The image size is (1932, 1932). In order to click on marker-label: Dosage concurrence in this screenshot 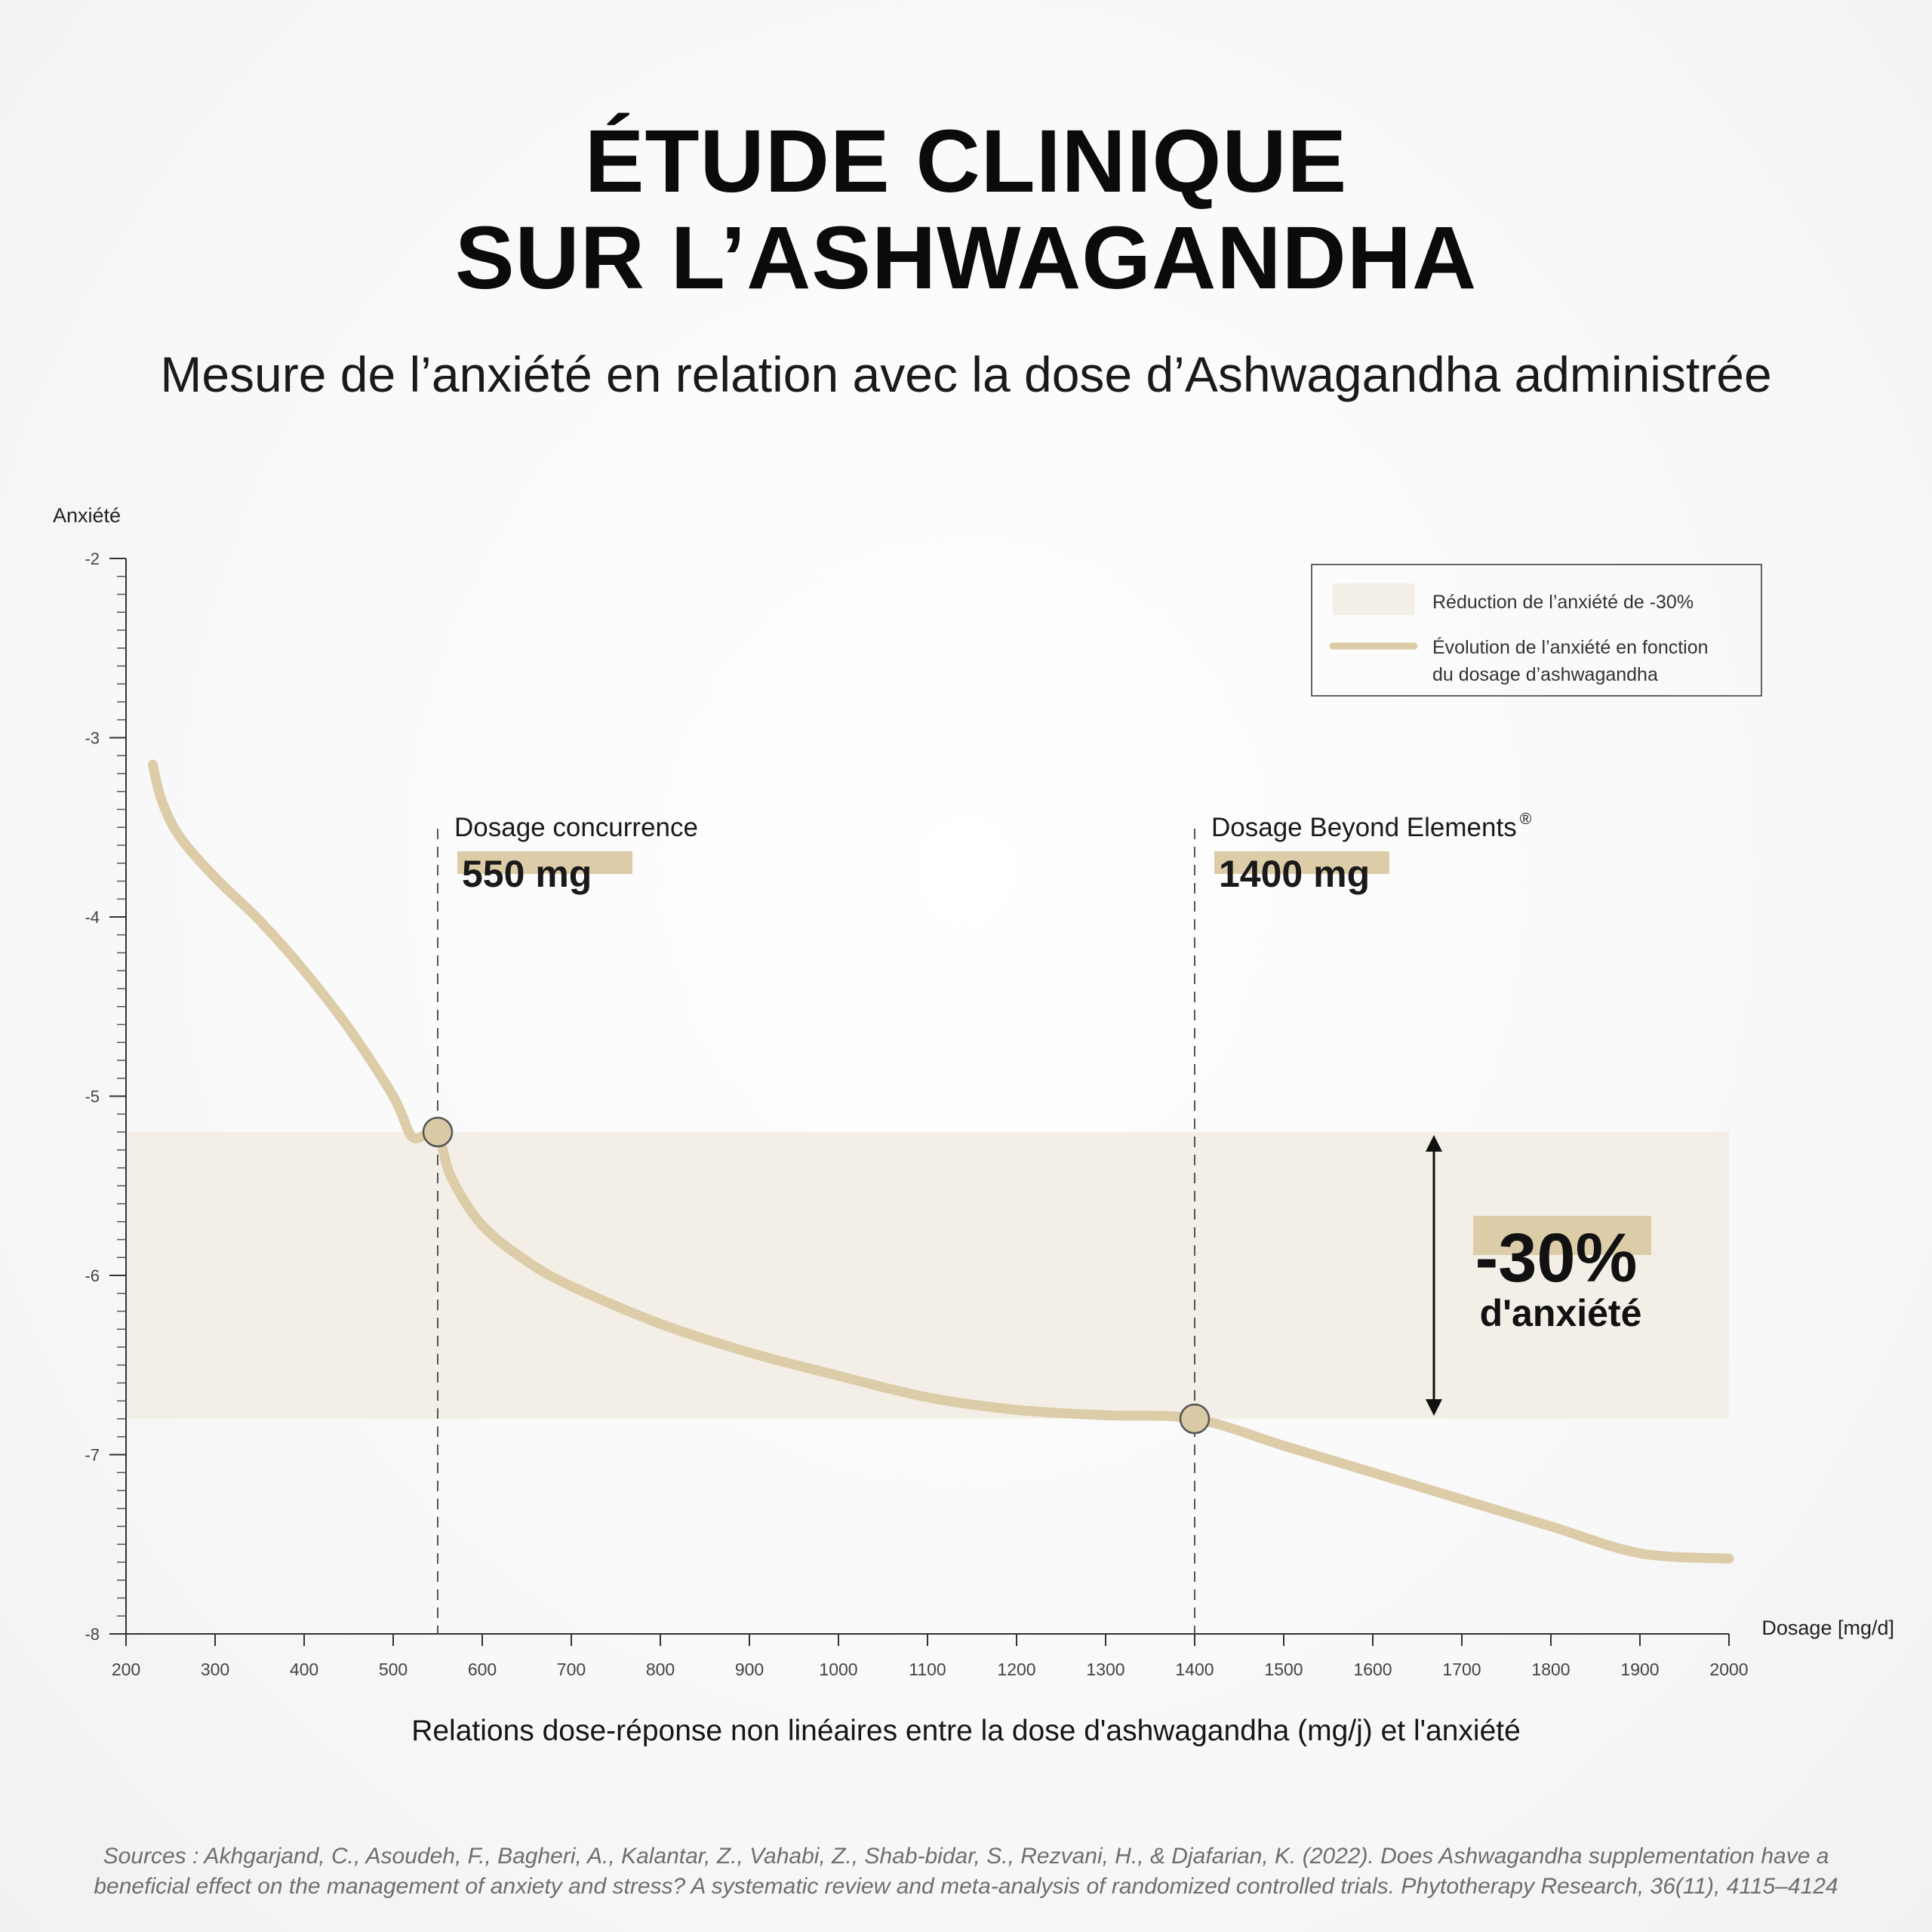, I will do `click(576, 827)`.